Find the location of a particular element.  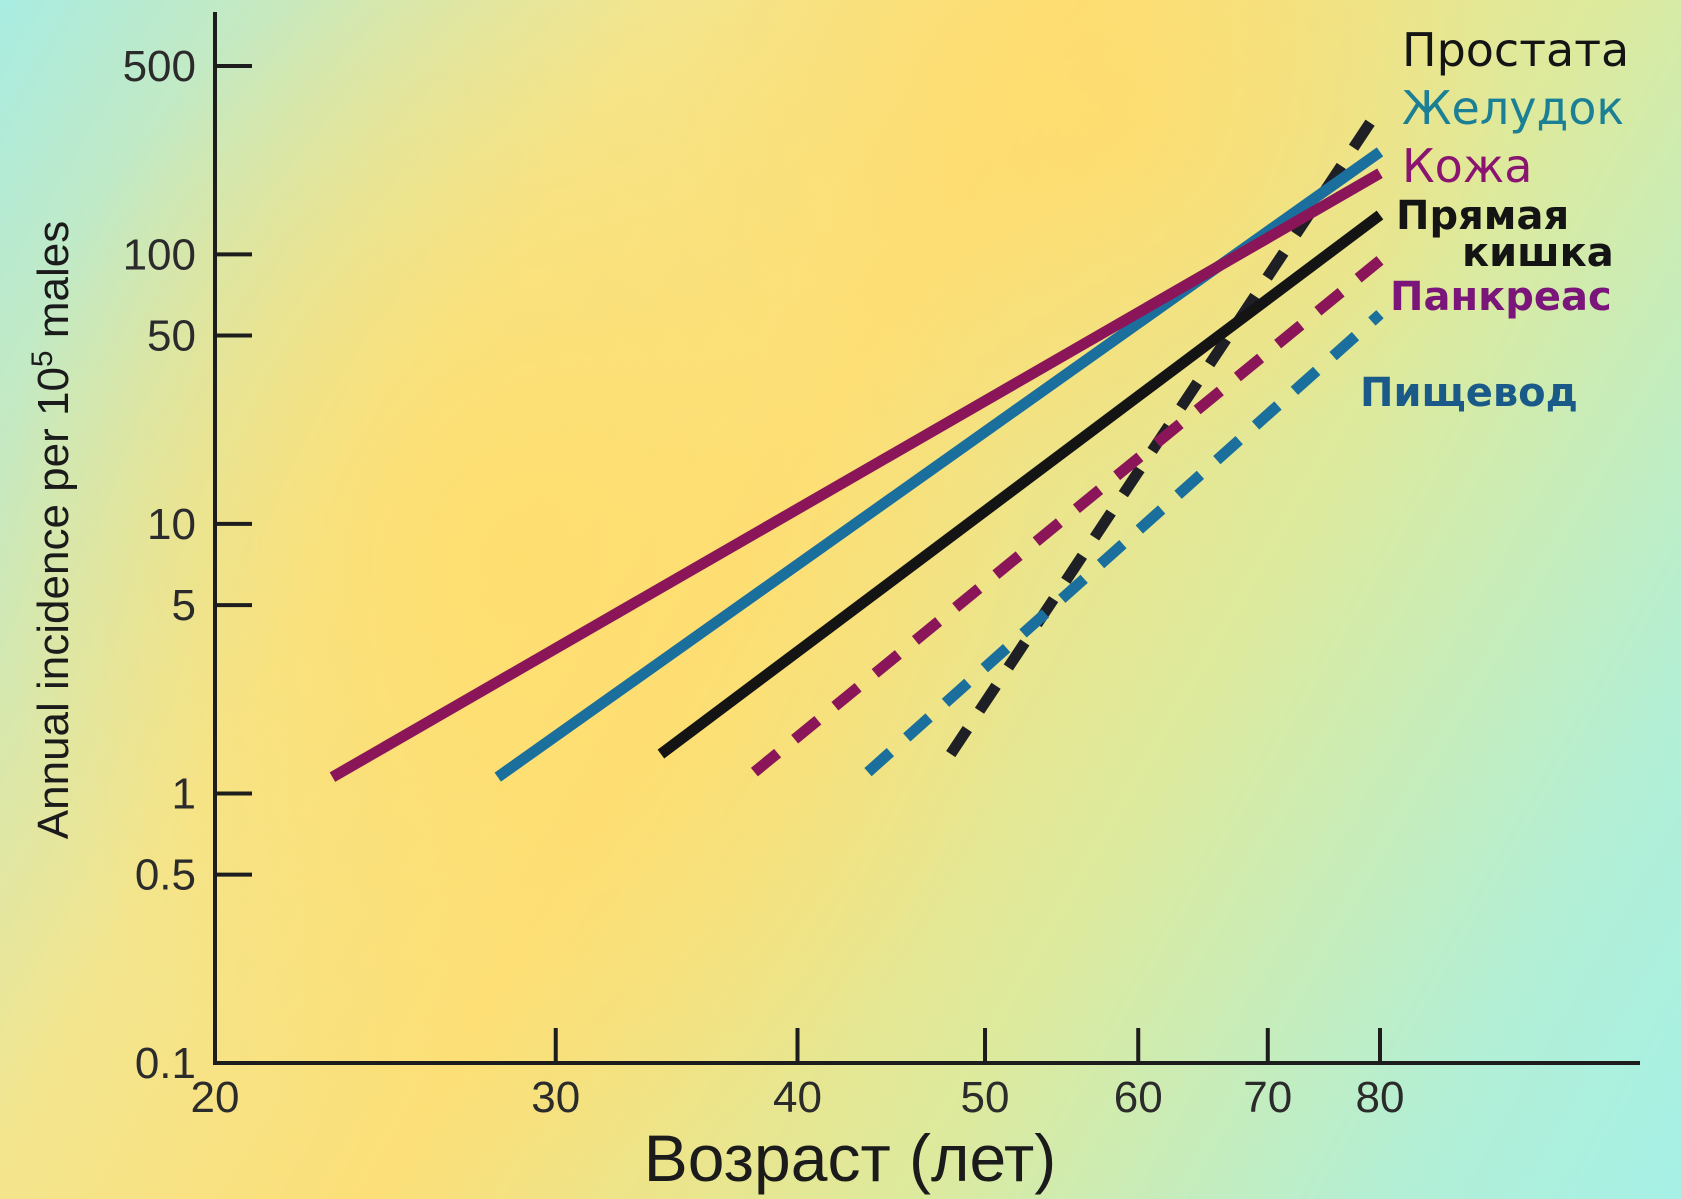

x-axis-ticks: 20 30 40 50 60 70 80 is located at coordinates (798, 1075).